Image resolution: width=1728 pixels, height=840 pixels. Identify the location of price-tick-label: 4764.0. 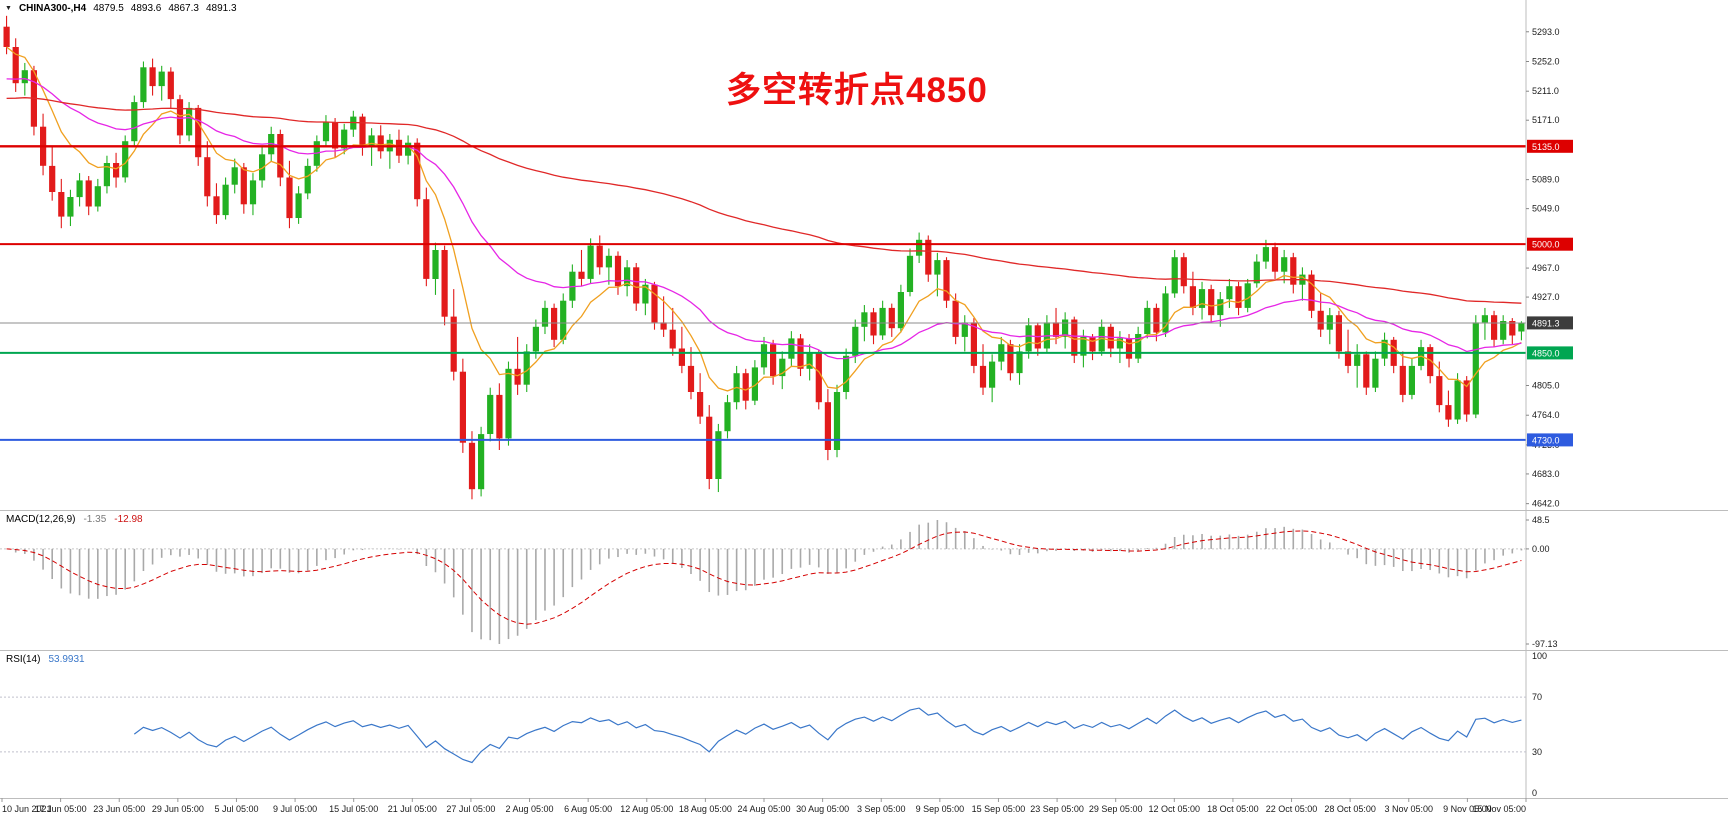
(1546, 415).